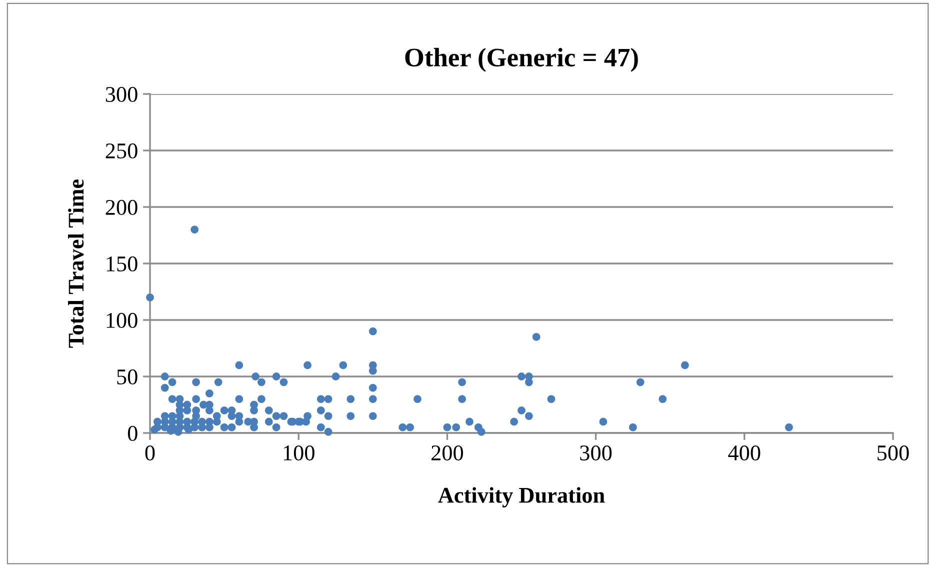 This screenshot has width=930, height=566. Describe the element at coordinates (150, 452) in the screenshot. I see `x-tick-label: 0` at that location.